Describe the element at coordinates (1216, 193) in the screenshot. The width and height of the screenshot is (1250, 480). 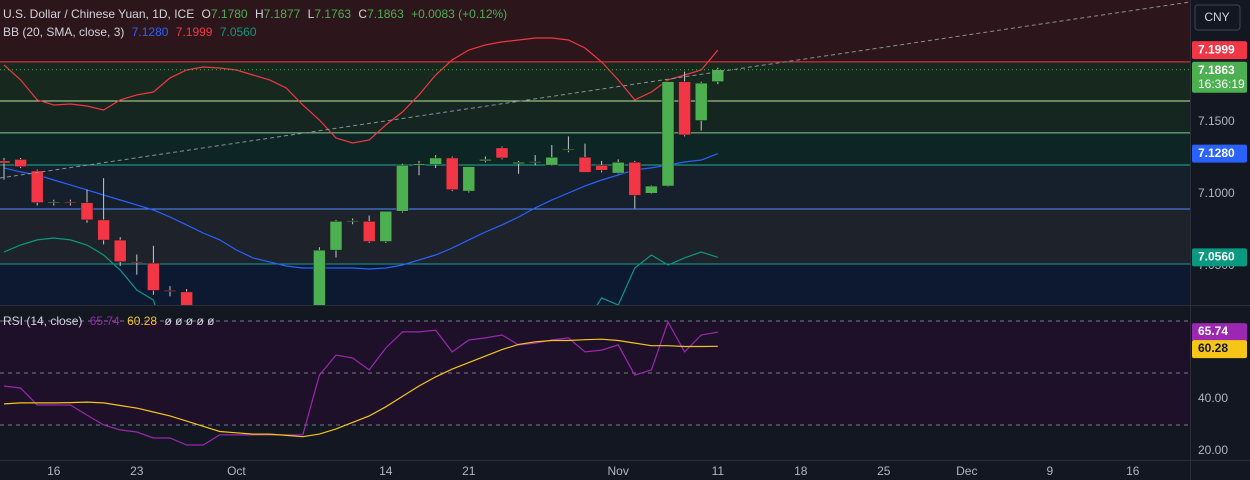
I see `y-tick-label: 7.1000` at that location.